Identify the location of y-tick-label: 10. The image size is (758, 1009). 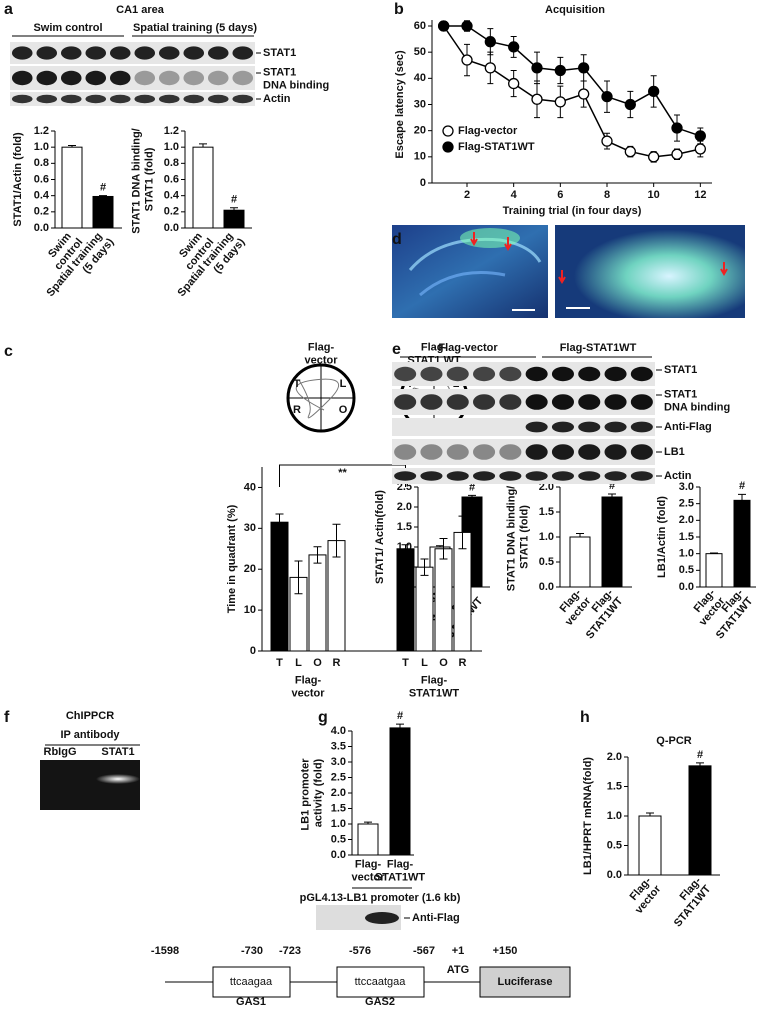
(420, 157).